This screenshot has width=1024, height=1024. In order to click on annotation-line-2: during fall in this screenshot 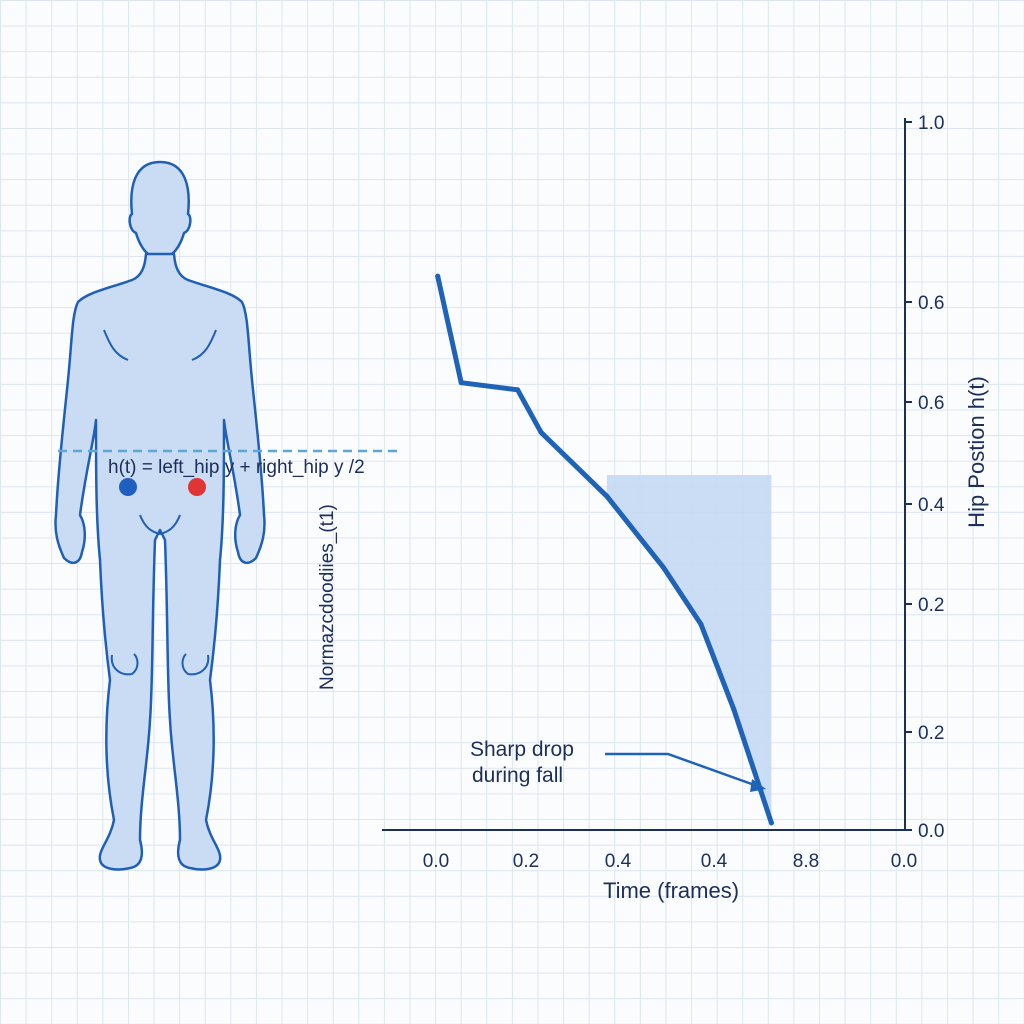, I will do `click(517, 775)`.